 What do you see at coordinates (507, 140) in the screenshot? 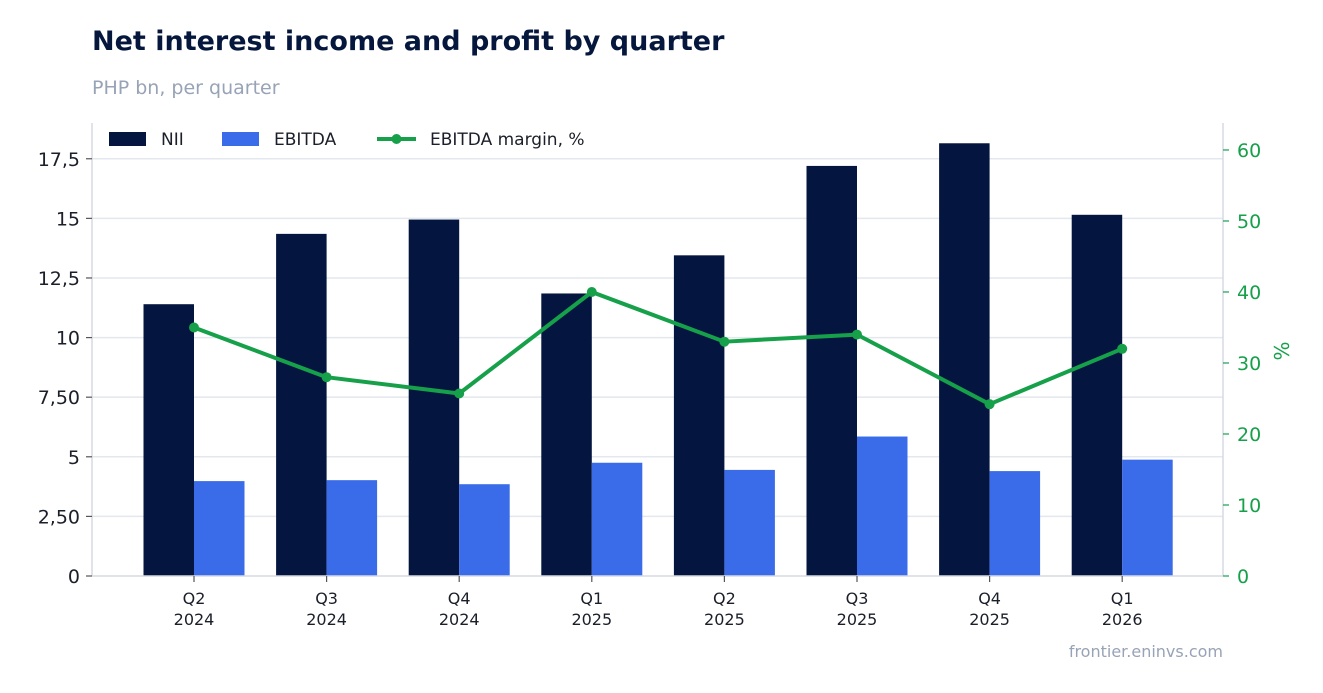
I see `legend-label-margin: EBITDA margin, %` at bounding box center [507, 140].